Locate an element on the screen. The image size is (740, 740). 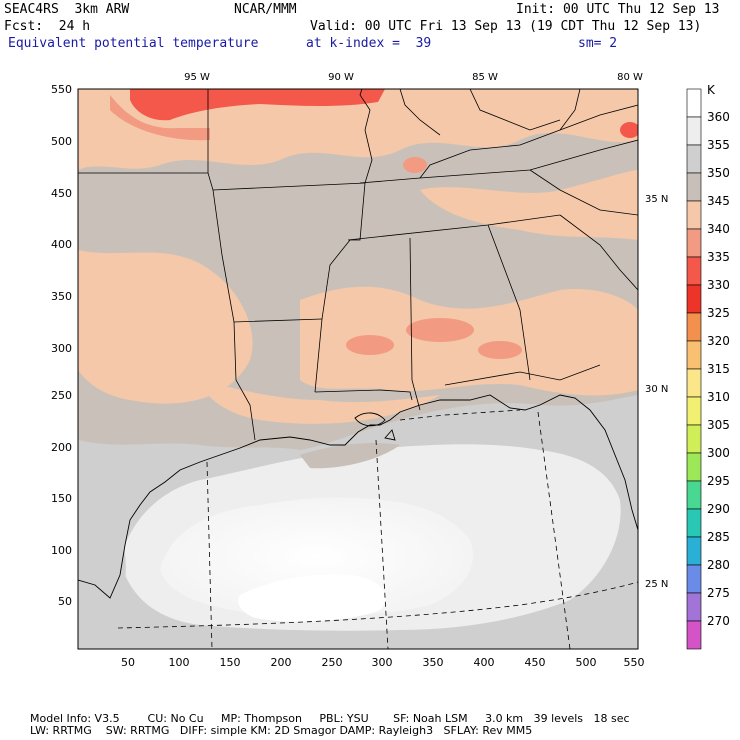
theta-e-335-al-blob is located at coordinates (440, 330).